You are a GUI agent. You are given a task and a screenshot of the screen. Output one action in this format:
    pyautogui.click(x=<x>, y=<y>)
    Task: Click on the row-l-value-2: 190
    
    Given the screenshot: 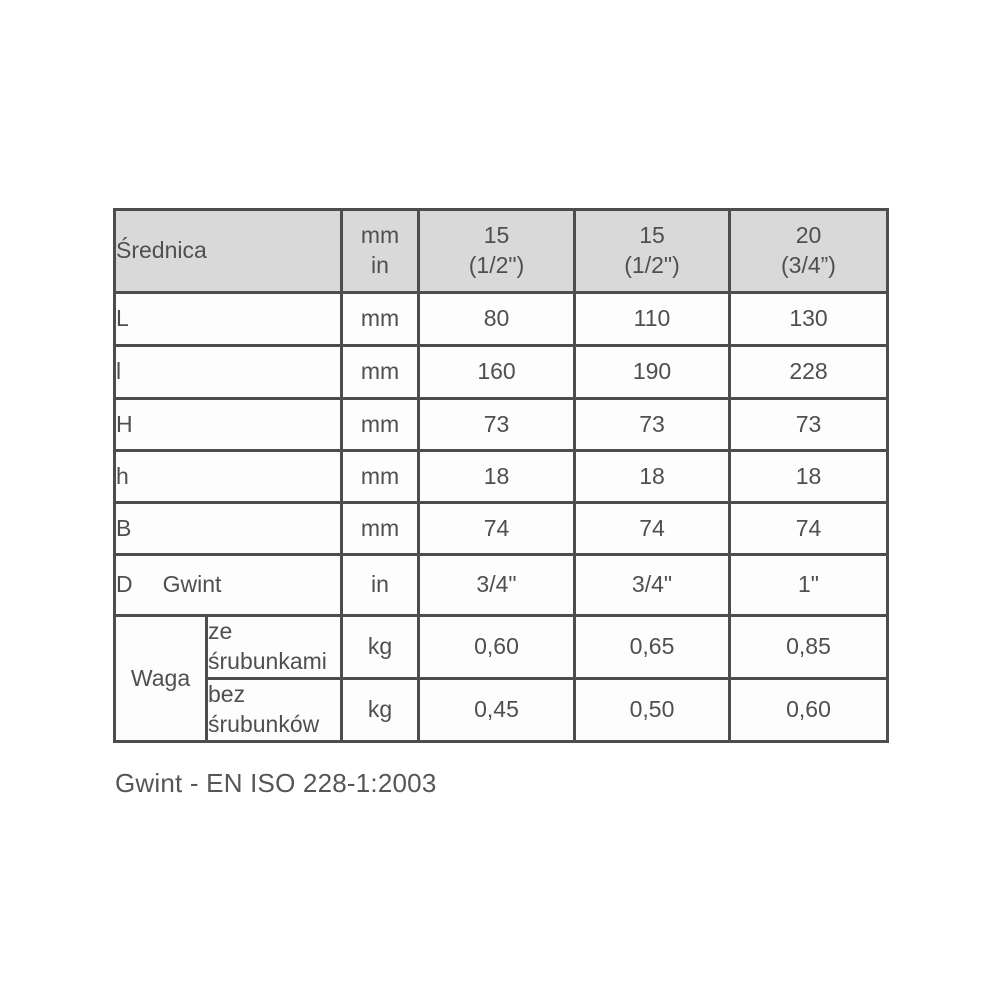 What is the action you would take?
    pyautogui.click(x=652, y=372)
    